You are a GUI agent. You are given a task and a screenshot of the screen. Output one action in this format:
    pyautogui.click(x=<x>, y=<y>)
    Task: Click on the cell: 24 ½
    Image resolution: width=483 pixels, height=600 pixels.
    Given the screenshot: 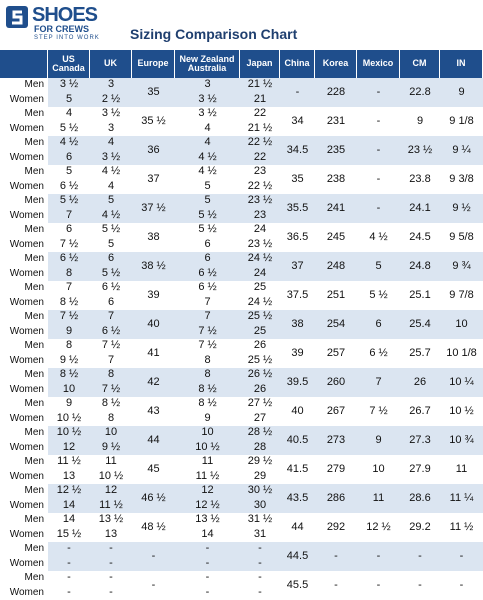 What is the action you would take?
    pyautogui.click(x=260, y=259)
    